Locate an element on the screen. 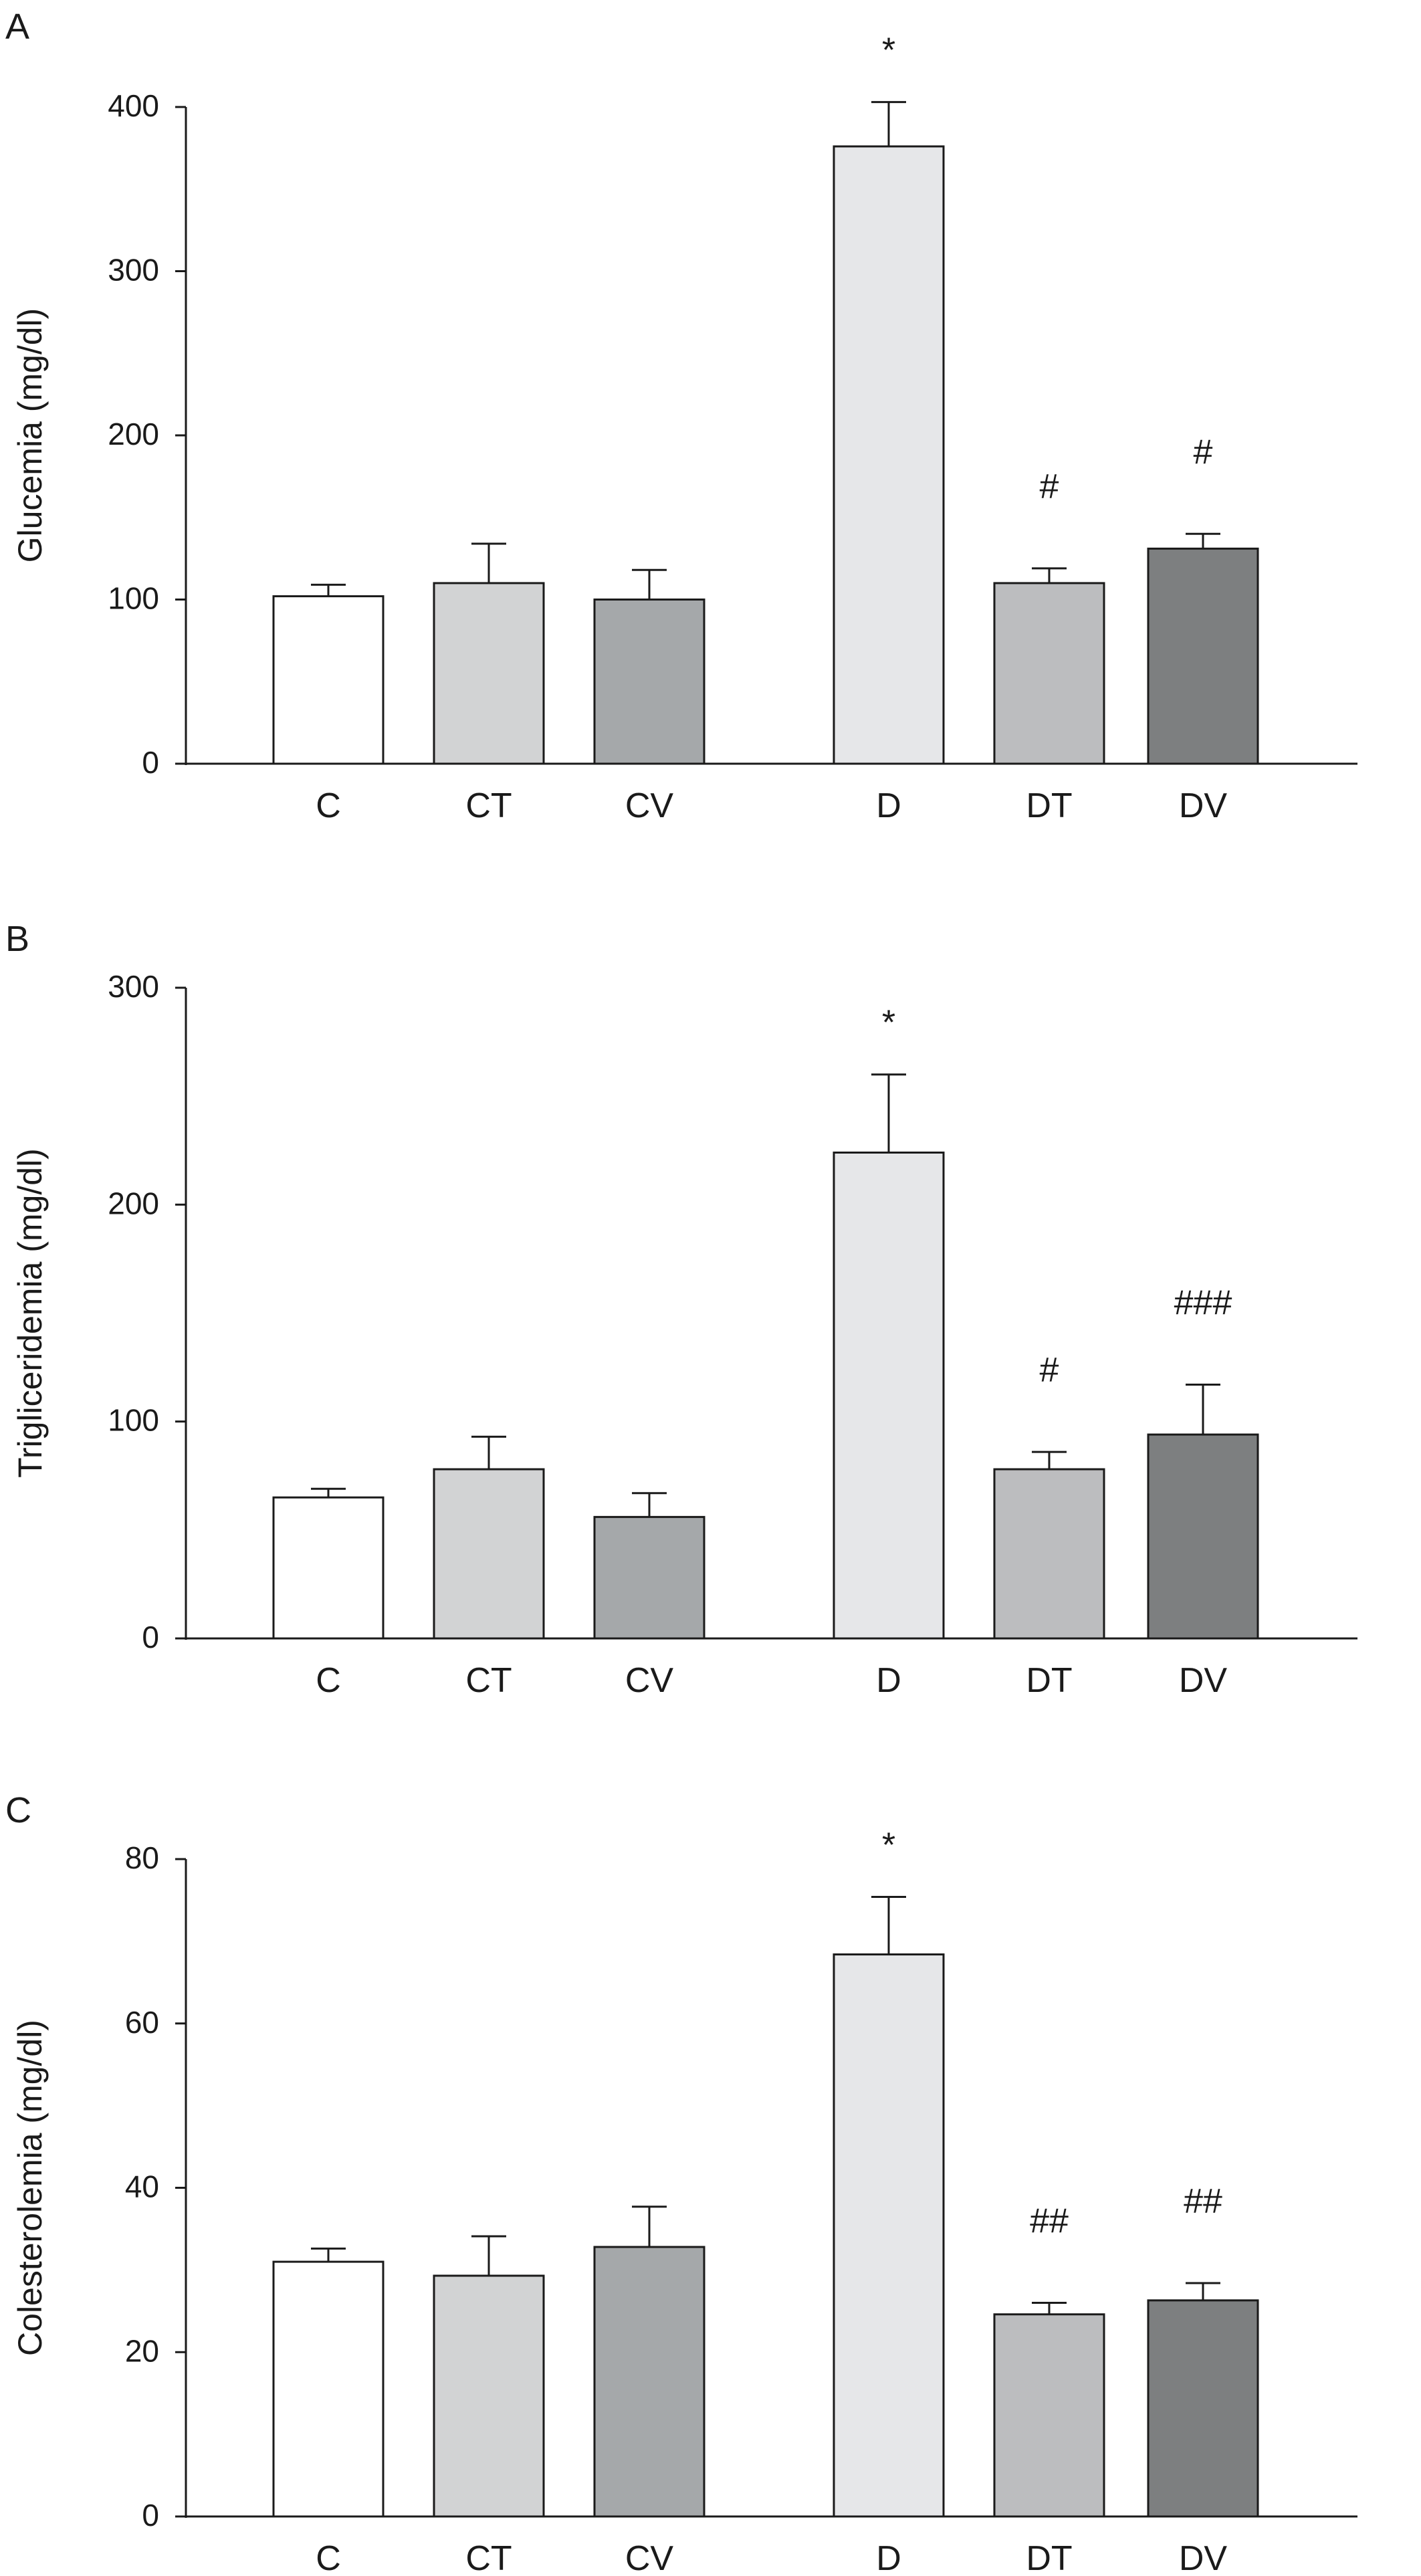 The width and height of the screenshot is (1421, 2576). y-tick-label: 20 is located at coordinates (142, 2350).